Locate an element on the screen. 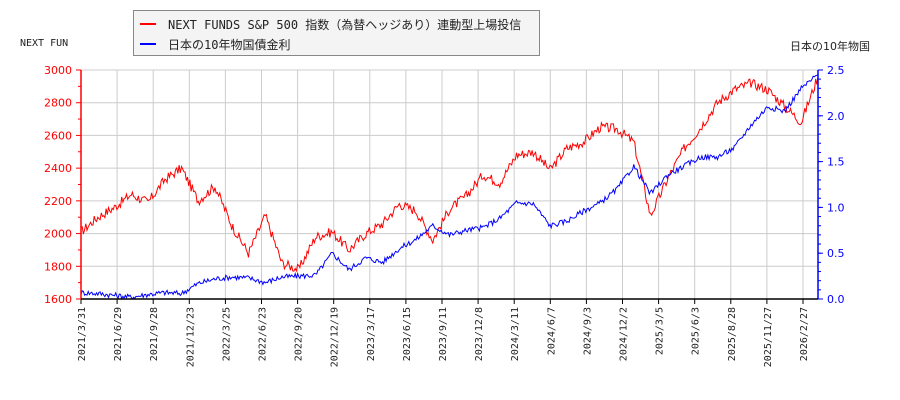 The width and height of the screenshot is (900, 400). x-tick-label: 2025/8/28 is located at coordinates (732, 334).